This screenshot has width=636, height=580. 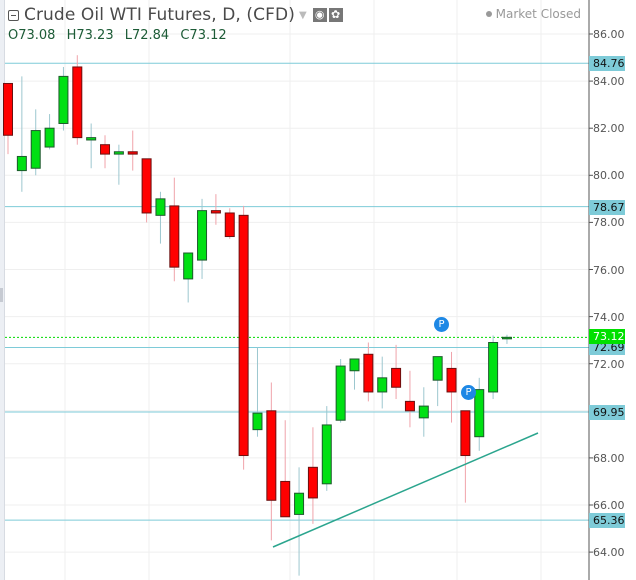 What do you see at coordinates (609, 129) in the screenshot?
I see `axis-tick-label: 82.00` at bounding box center [609, 129].